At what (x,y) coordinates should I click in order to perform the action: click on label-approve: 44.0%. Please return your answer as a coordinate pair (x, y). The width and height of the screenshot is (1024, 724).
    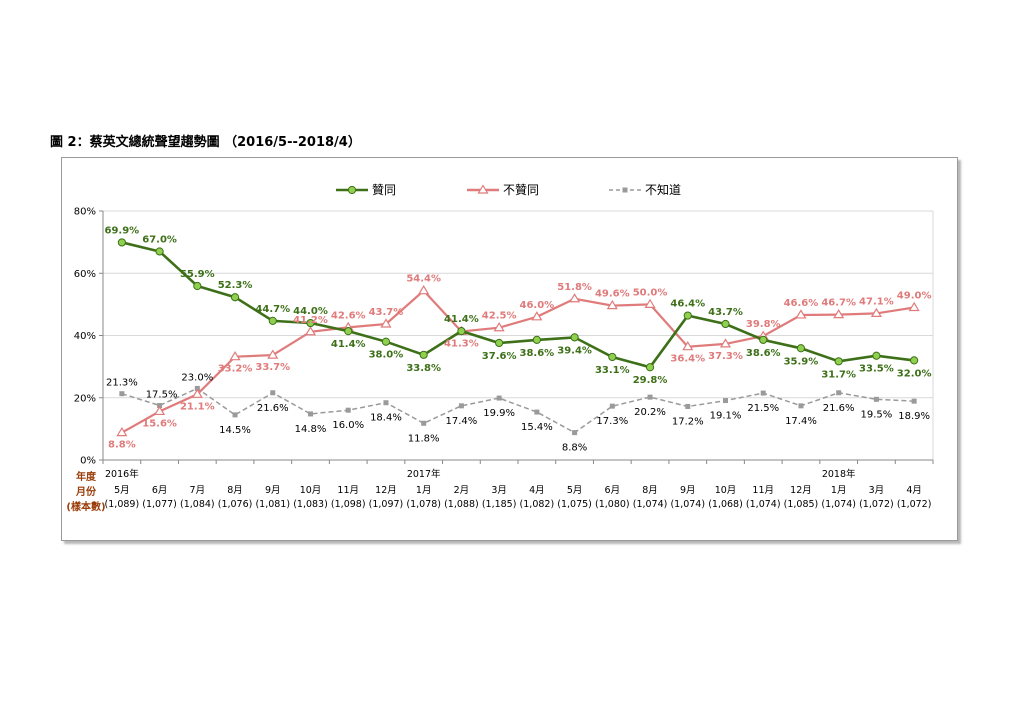
    Looking at the image, I should click on (310, 311).